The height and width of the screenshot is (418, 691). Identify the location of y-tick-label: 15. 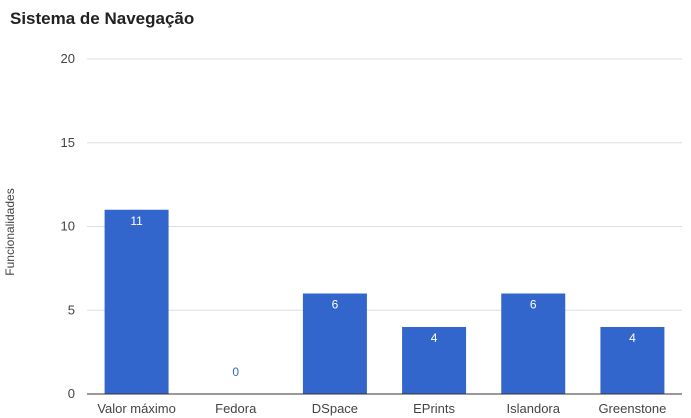
(68, 142).